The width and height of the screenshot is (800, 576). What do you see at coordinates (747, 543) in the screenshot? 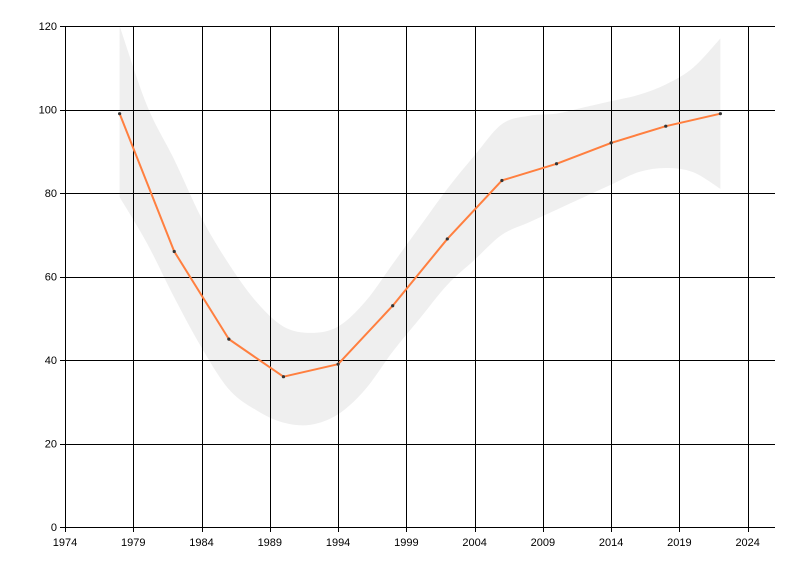
I see `x-tick-label: 2024` at bounding box center [747, 543].